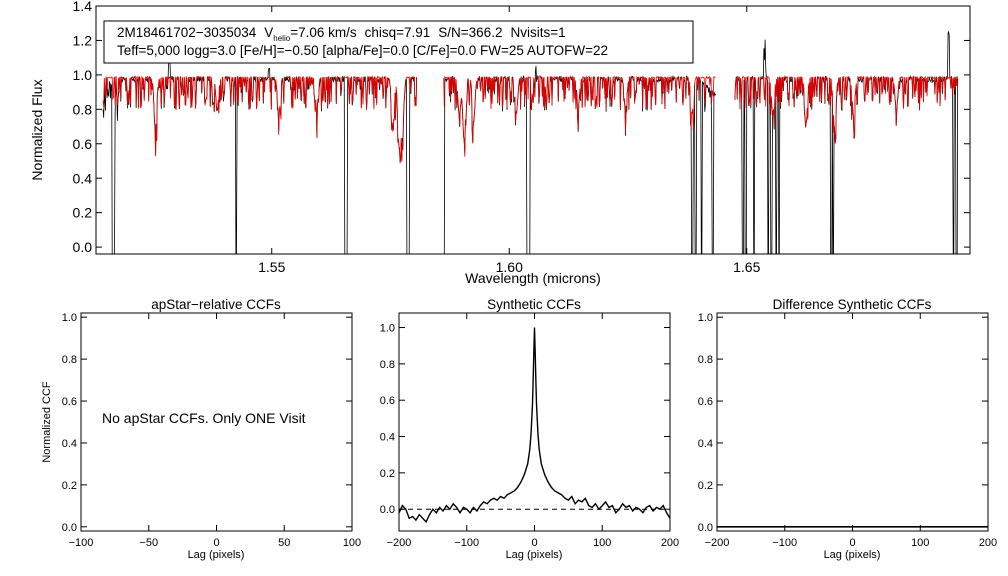 The image size is (1008, 576). I want to click on info-chisq: chisq=7.91, so click(398, 32).